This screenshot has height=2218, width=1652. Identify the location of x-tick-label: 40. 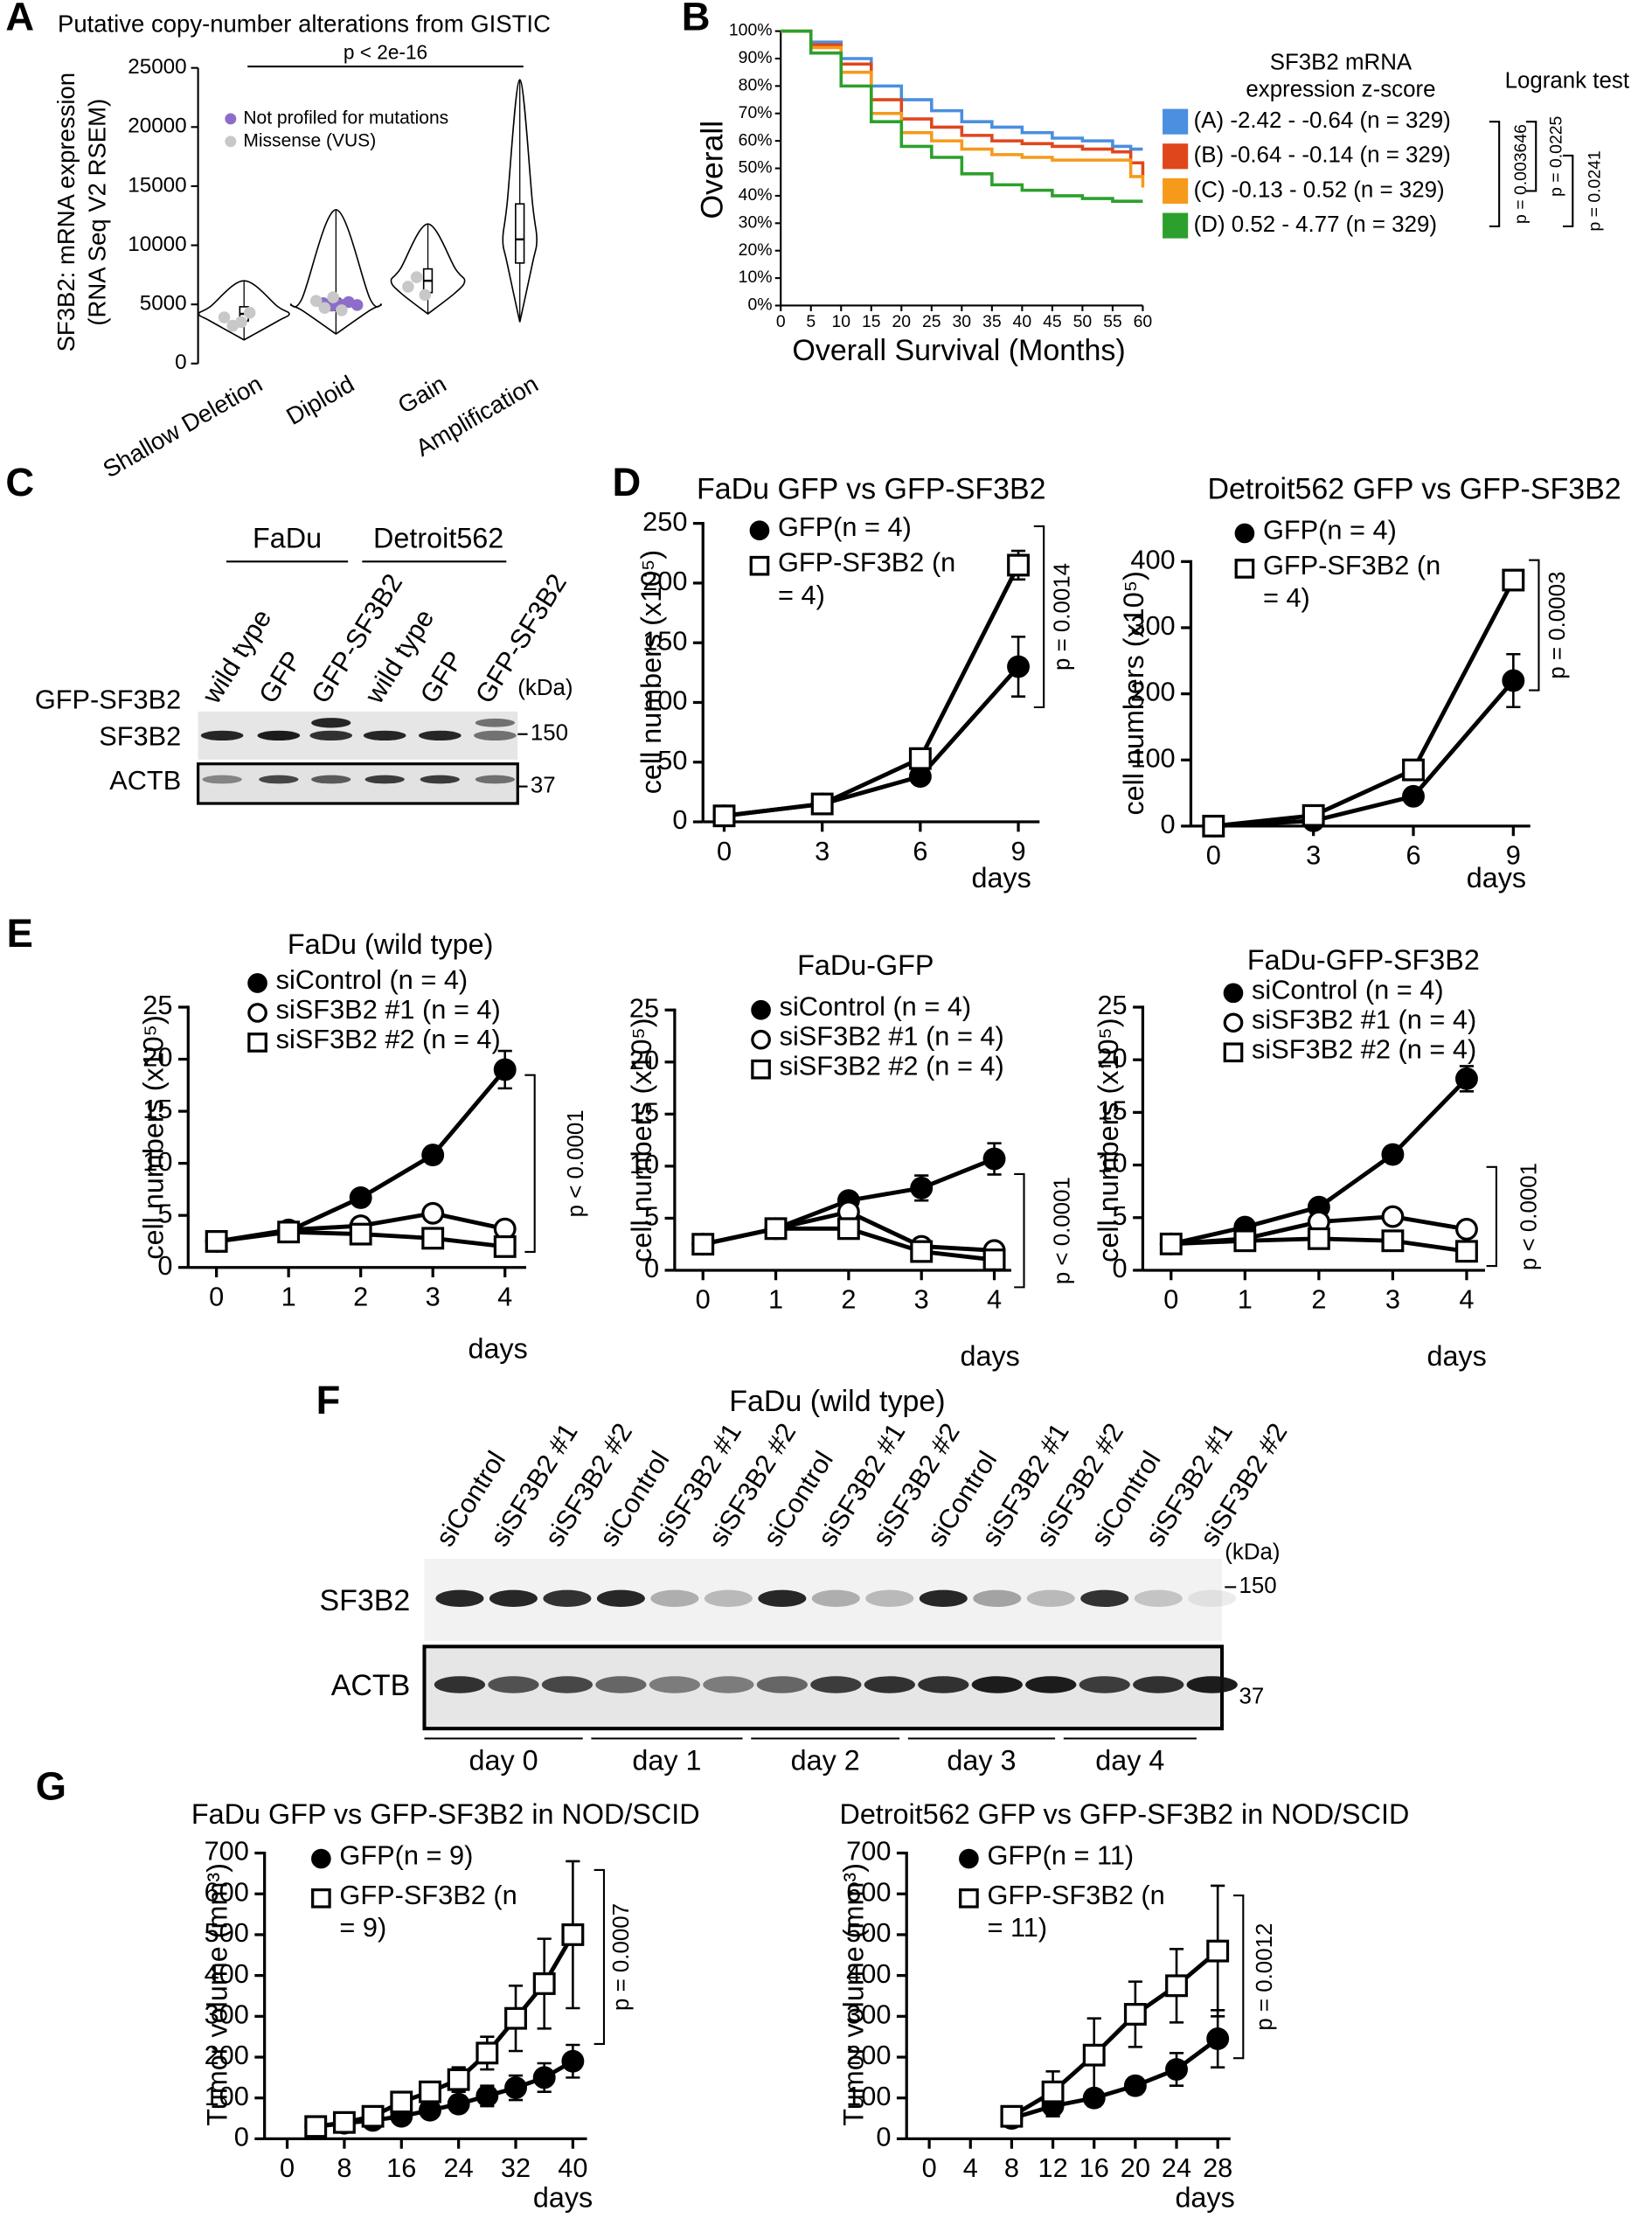
(1022, 321).